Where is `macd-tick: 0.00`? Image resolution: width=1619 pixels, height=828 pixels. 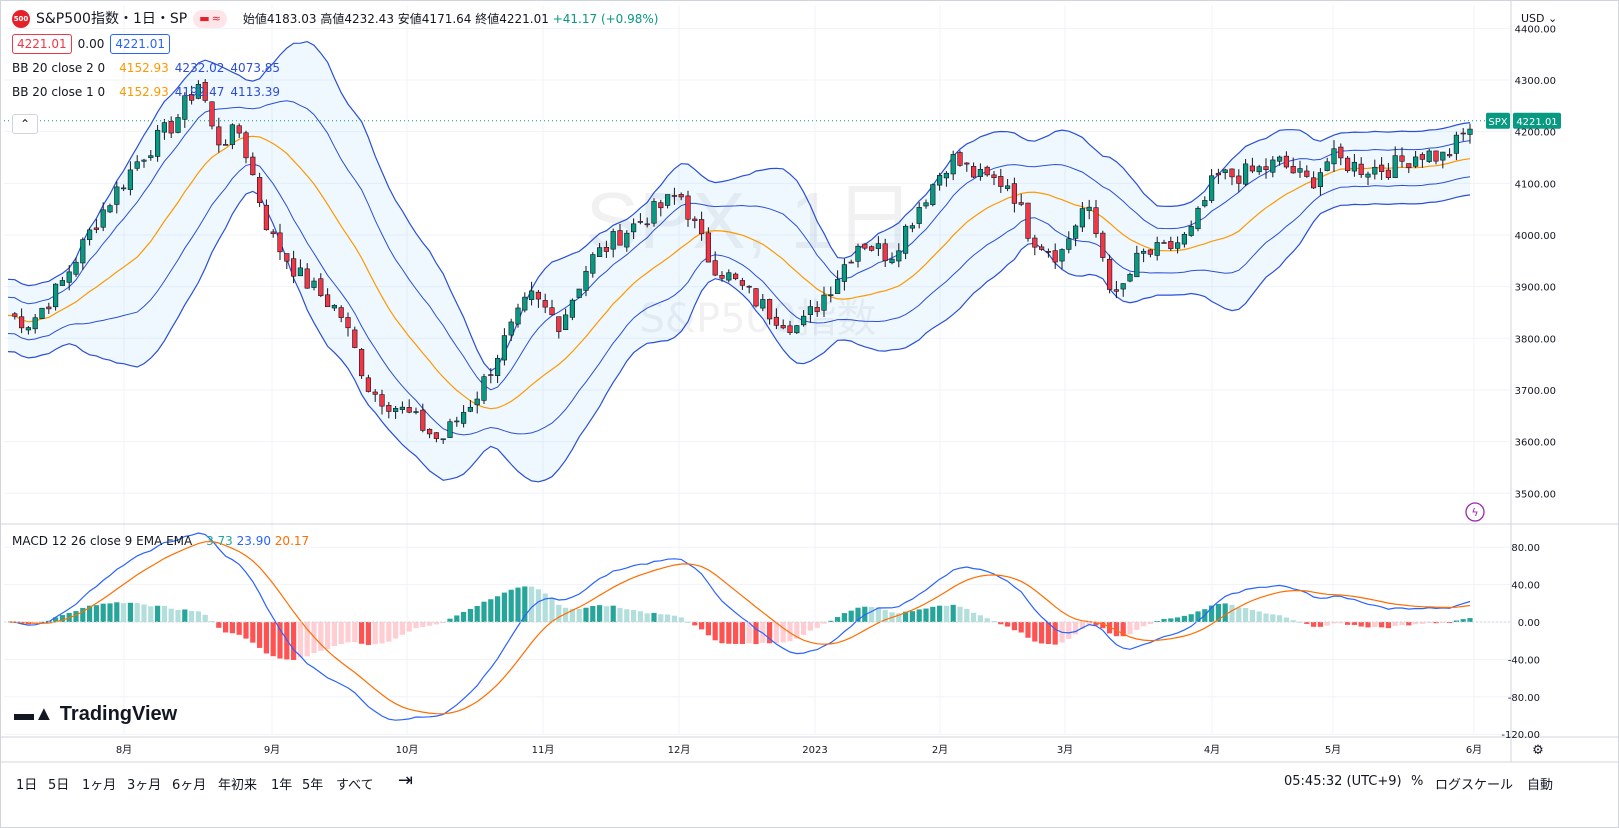 macd-tick: 0.00 is located at coordinates (1529, 623).